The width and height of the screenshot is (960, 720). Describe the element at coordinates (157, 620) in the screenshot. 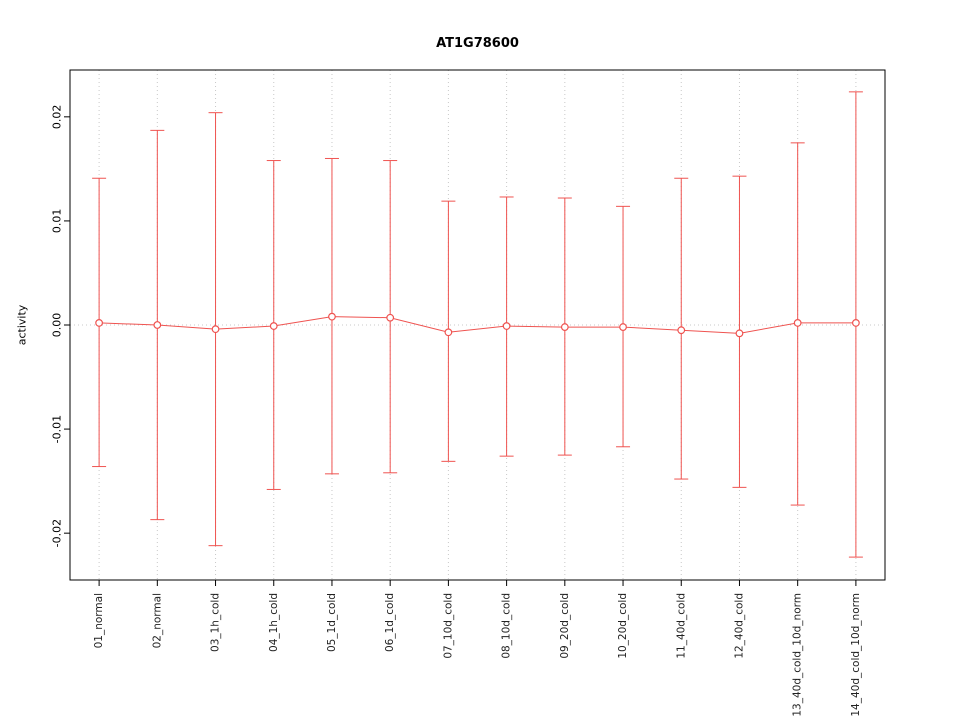

I see `x-category-label: 02_normal` at that location.